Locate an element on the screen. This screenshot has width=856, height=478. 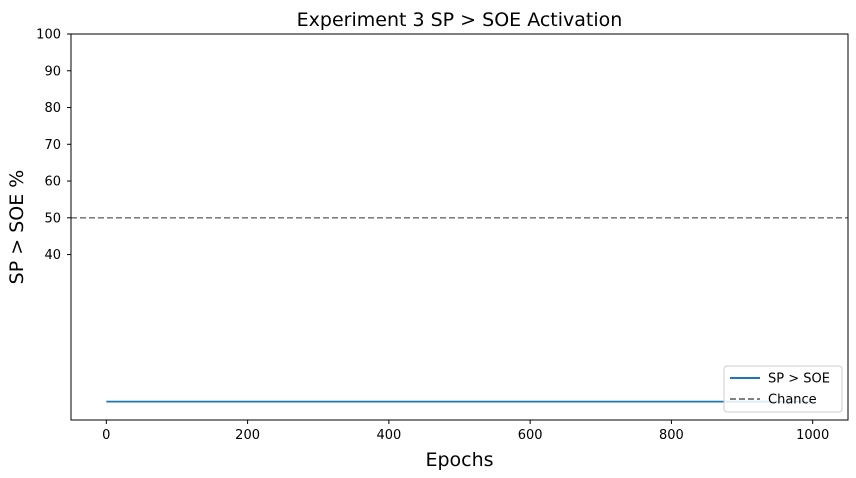
legend-series-label: SP > SOE is located at coordinates (799, 379).